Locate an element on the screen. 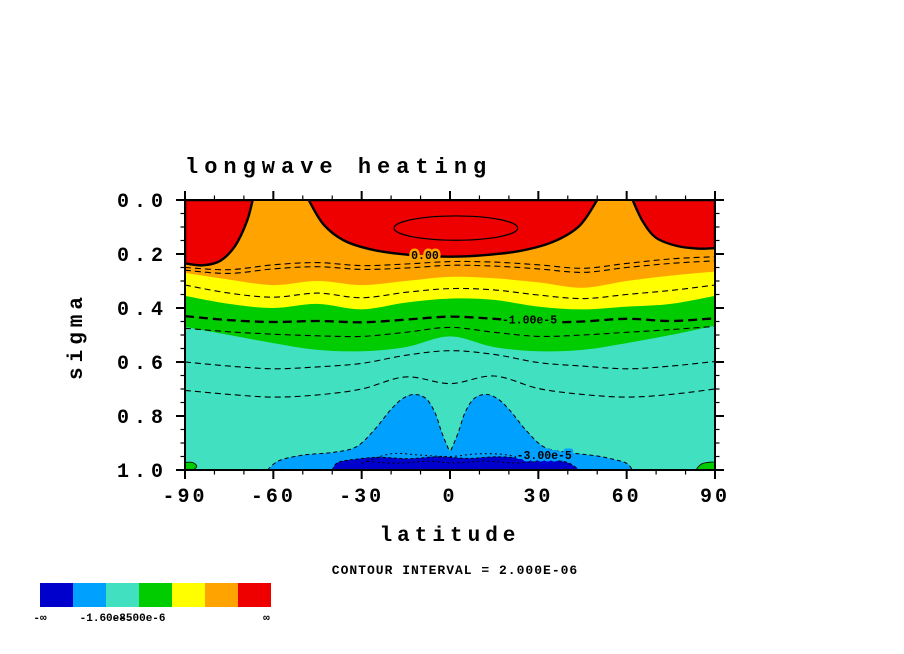 The image size is (904, 654). colorbar: -∞ -1.60e-5-8.00e-6 ∞ is located at coordinates (152, 604).